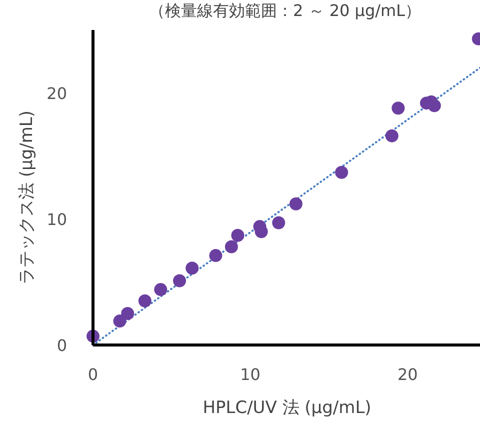 This screenshot has height=424, width=480. Describe the element at coordinates (285, 10) in the screenshot. I see `chart-title: （検量線有効範囲：2 ～ 20 μg/mL）` at that location.